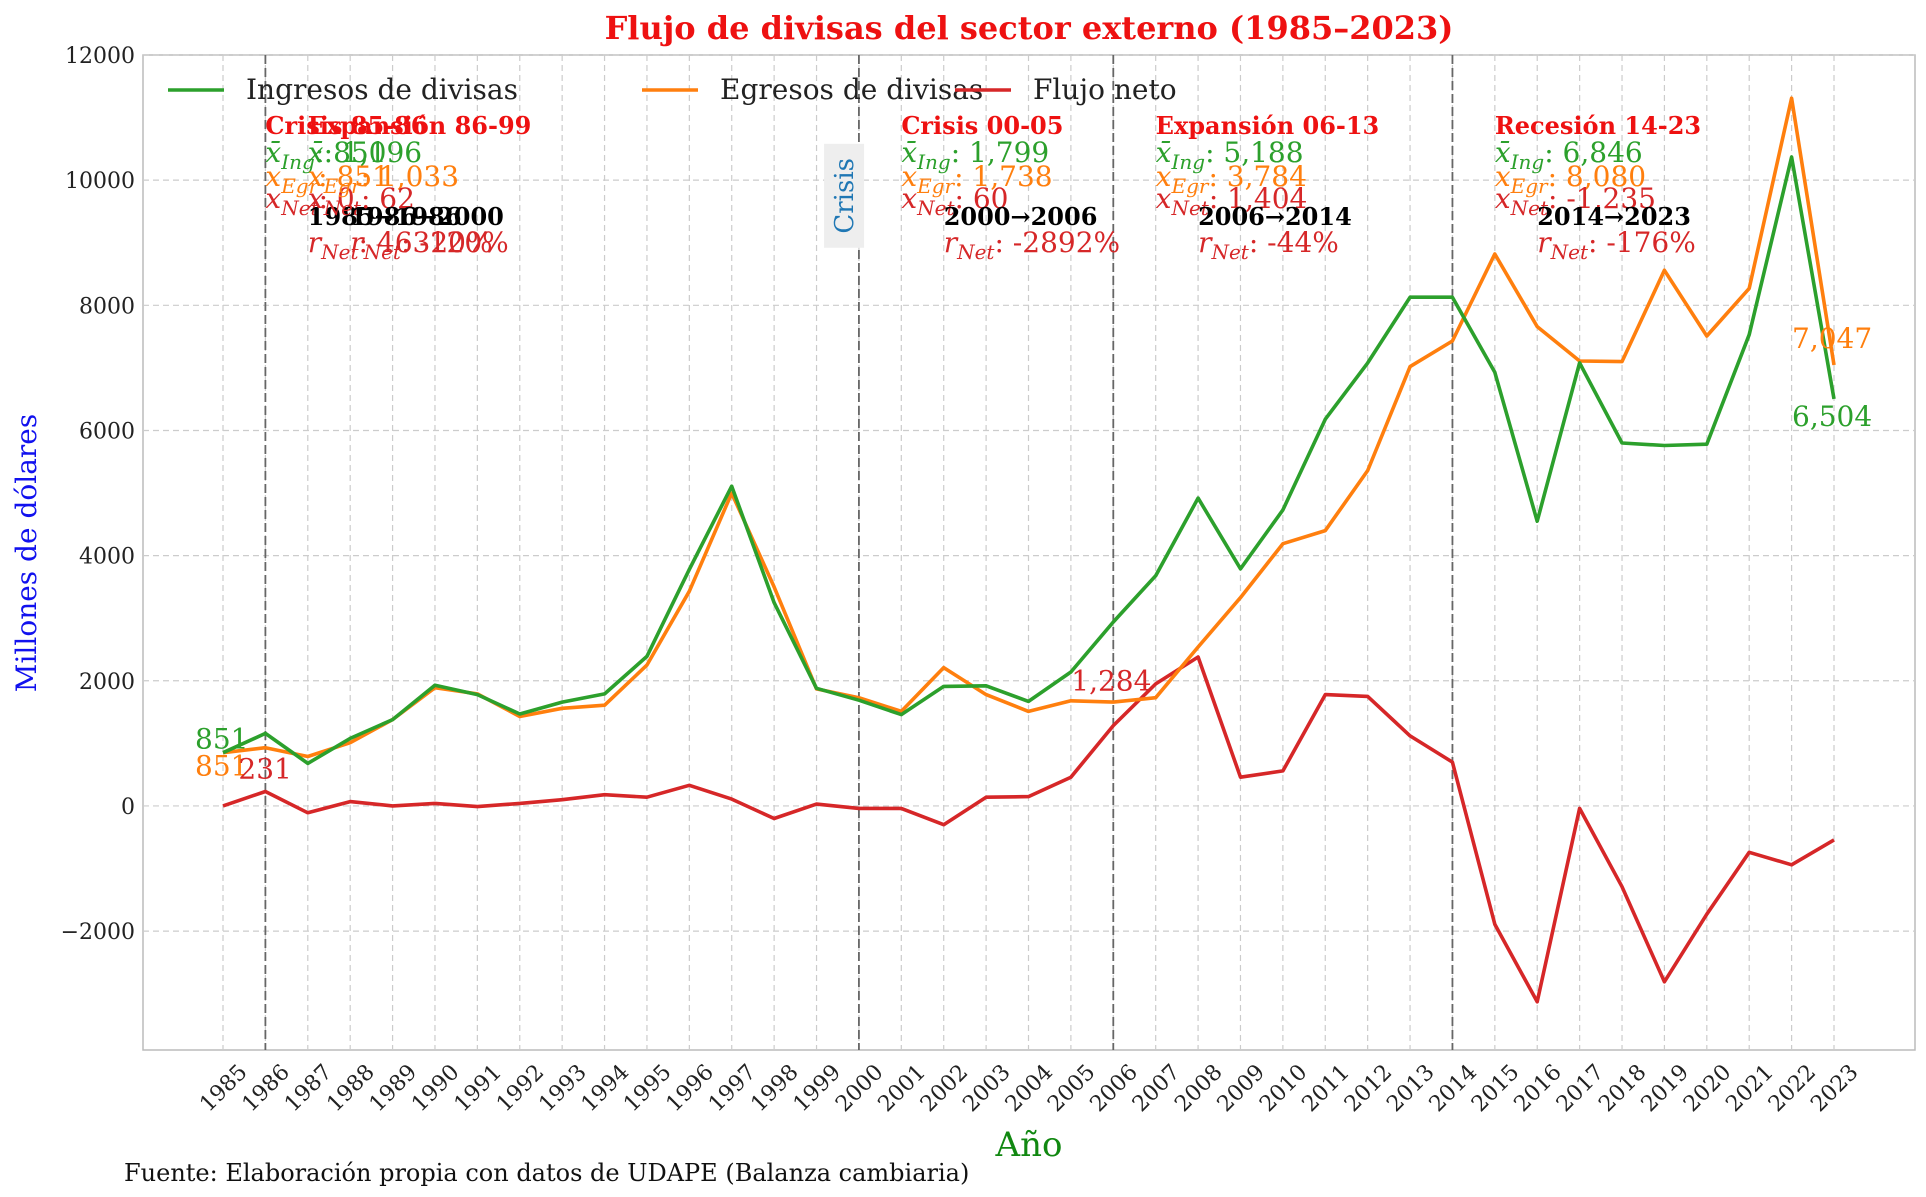 The width and height of the screenshot is (1926, 1197). What do you see at coordinates (1575, 201) in the screenshot?
I see `period-mean-neto: xNet: -1,235` at bounding box center [1575, 201].